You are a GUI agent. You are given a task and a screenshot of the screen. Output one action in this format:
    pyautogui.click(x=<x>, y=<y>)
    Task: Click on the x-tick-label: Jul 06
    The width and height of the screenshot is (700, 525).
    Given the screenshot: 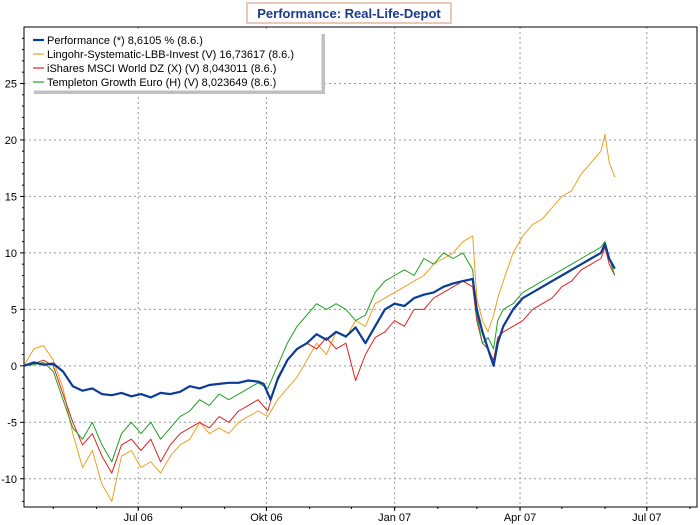 What is the action you would take?
    pyautogui.click(x=138, y=518)
    